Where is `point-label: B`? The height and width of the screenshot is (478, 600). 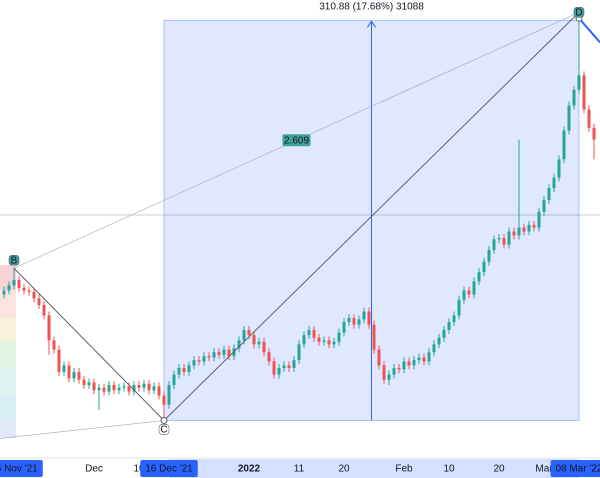
point-label: B is located at coordinates (14, 260).